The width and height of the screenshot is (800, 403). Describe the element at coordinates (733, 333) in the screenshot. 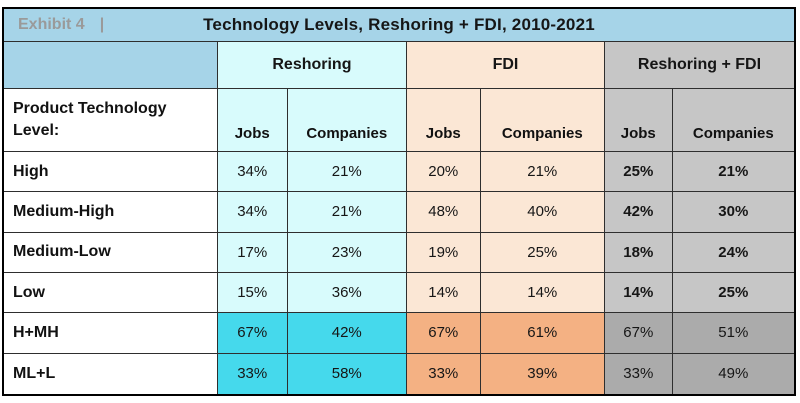

I see `data-cell: 51%` at that location.